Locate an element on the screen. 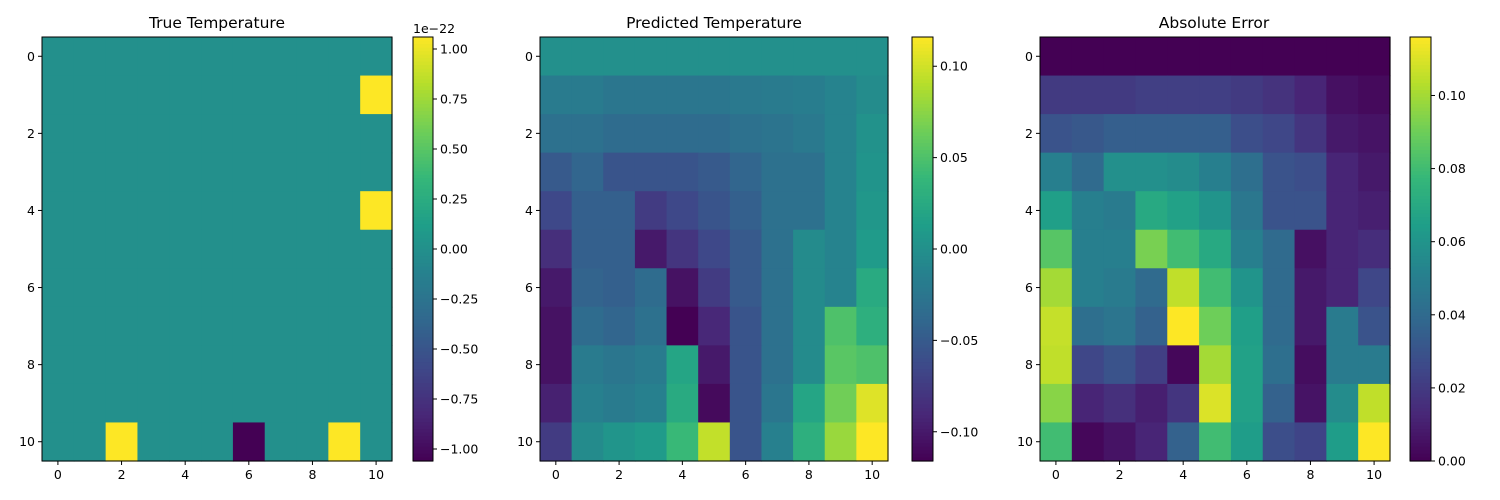 The height and width of the screenshot is (500, 1500). colorbar-tick-label: 0.02 is located at coordinates (1452, 387).